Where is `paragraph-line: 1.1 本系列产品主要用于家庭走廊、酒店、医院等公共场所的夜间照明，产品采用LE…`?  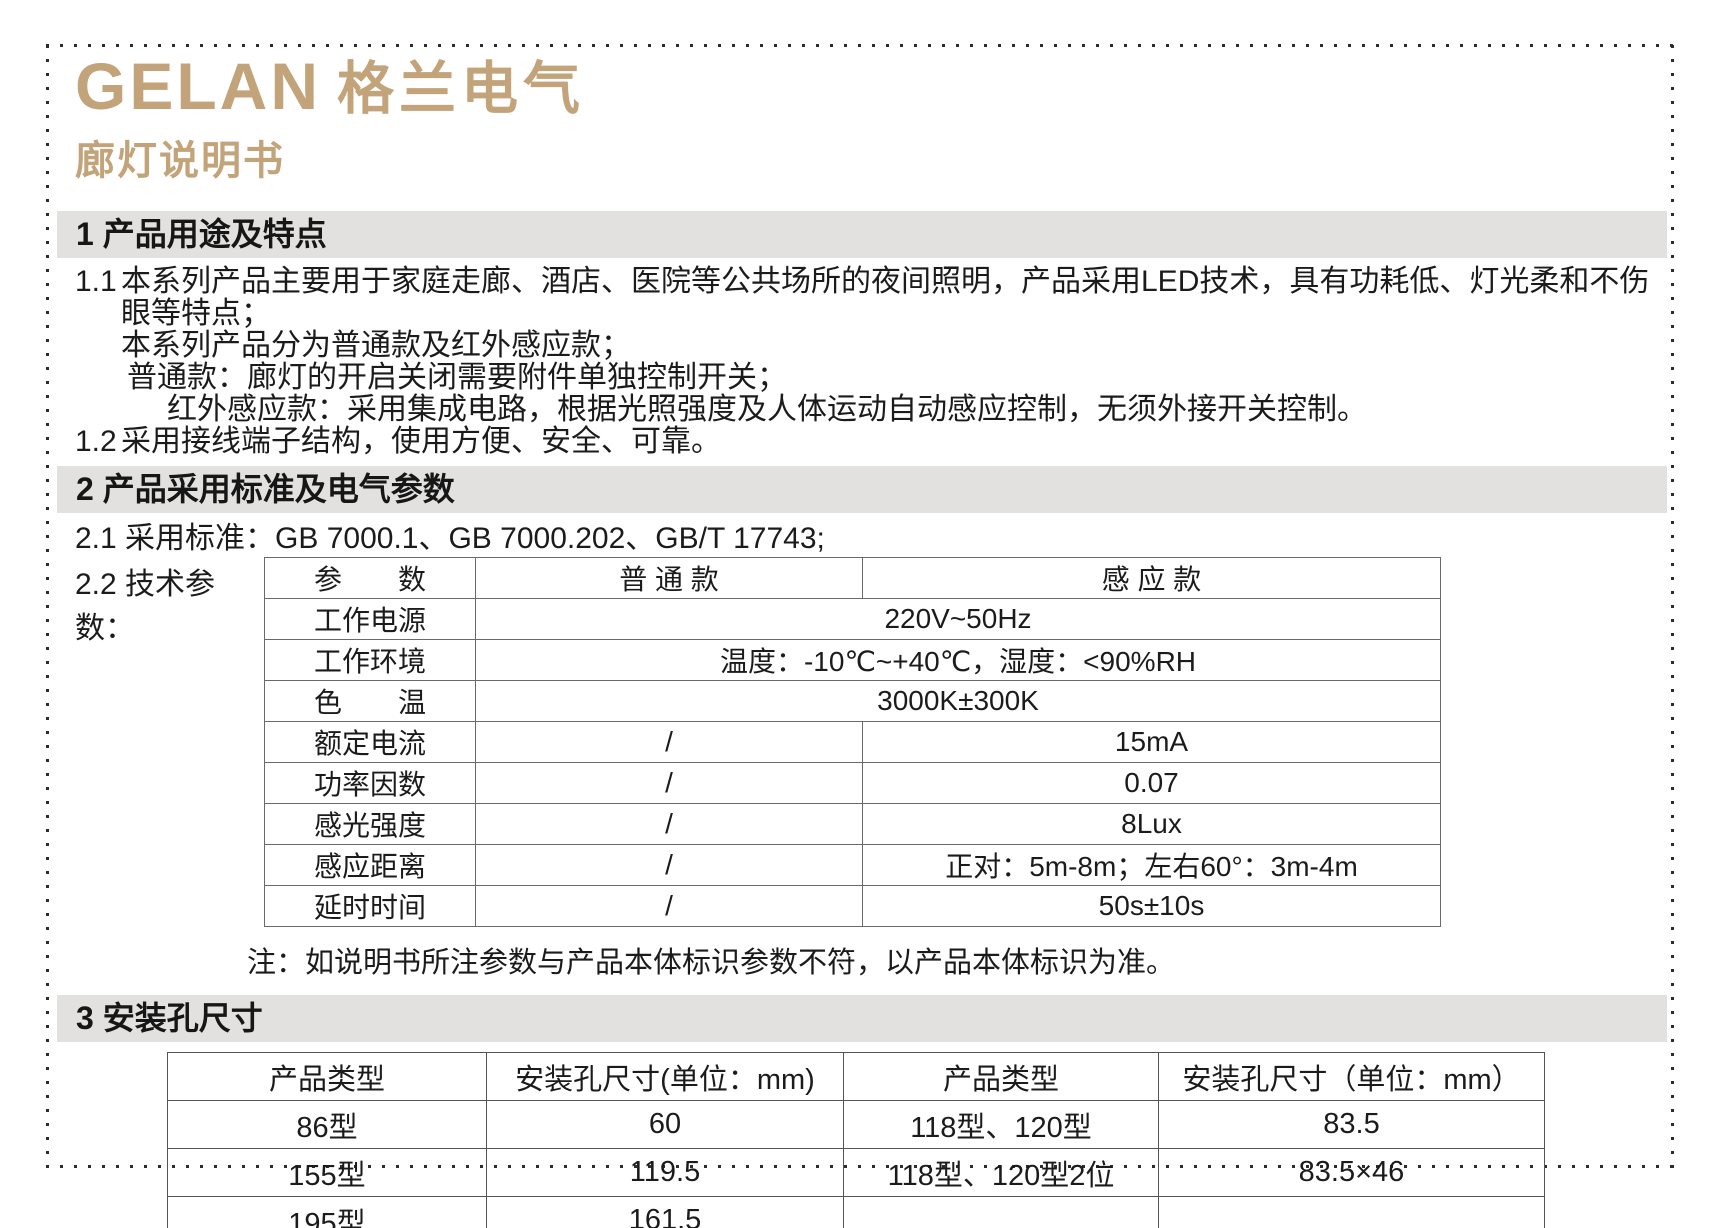 paragraph-line: 1.1 本系列产品主要用于家庭走廊、酒店、医院等公共场所的夜间照明，产品采用LE… is located at coordinates (865, 298).